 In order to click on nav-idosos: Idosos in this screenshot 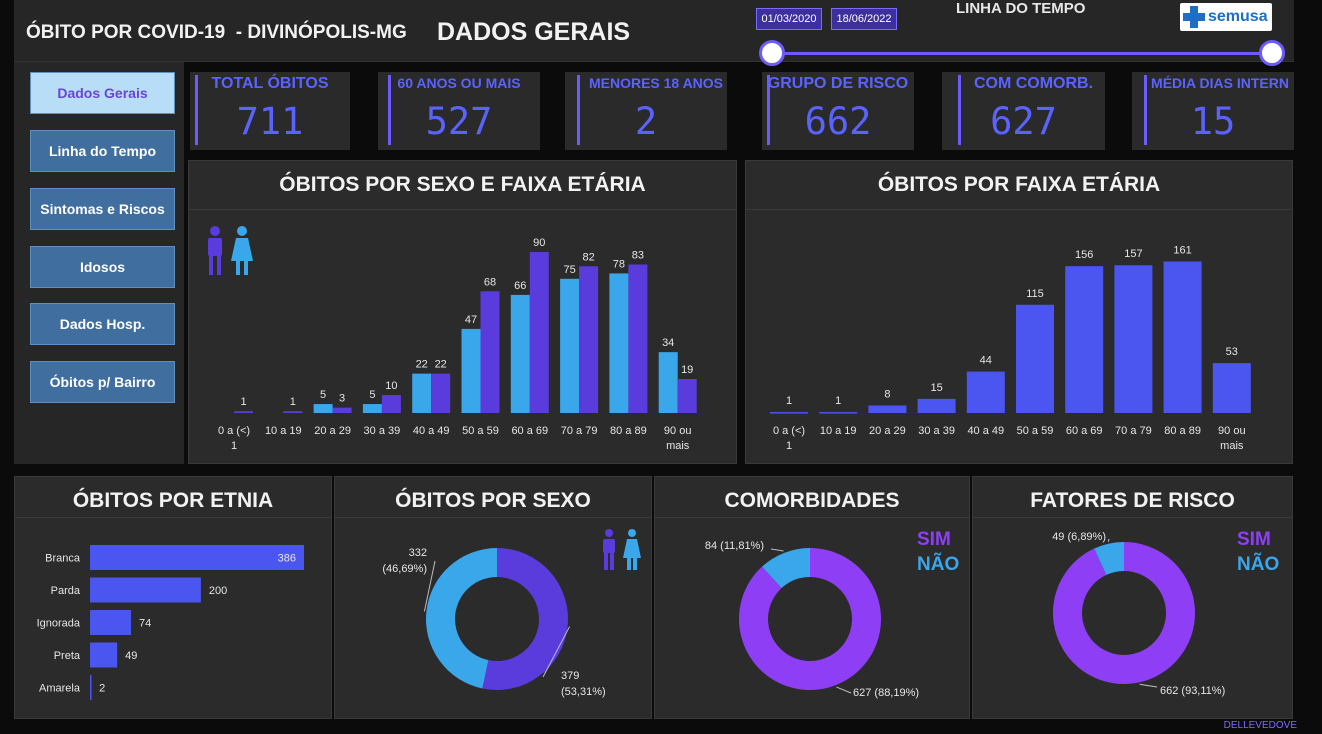, I will do `click(102, 267)`.